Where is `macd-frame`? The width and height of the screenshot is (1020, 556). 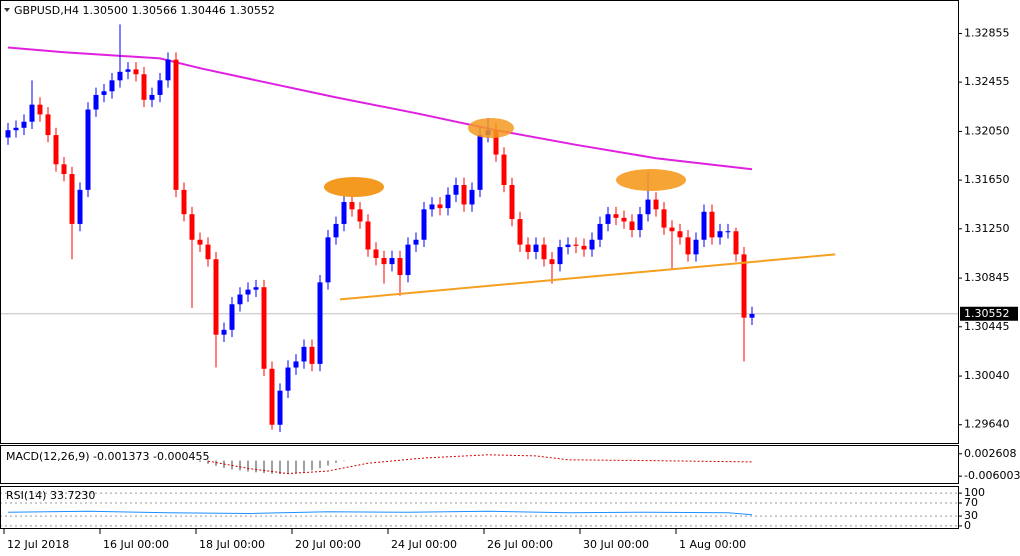 macd-frame is located at coordinates (479, 464).